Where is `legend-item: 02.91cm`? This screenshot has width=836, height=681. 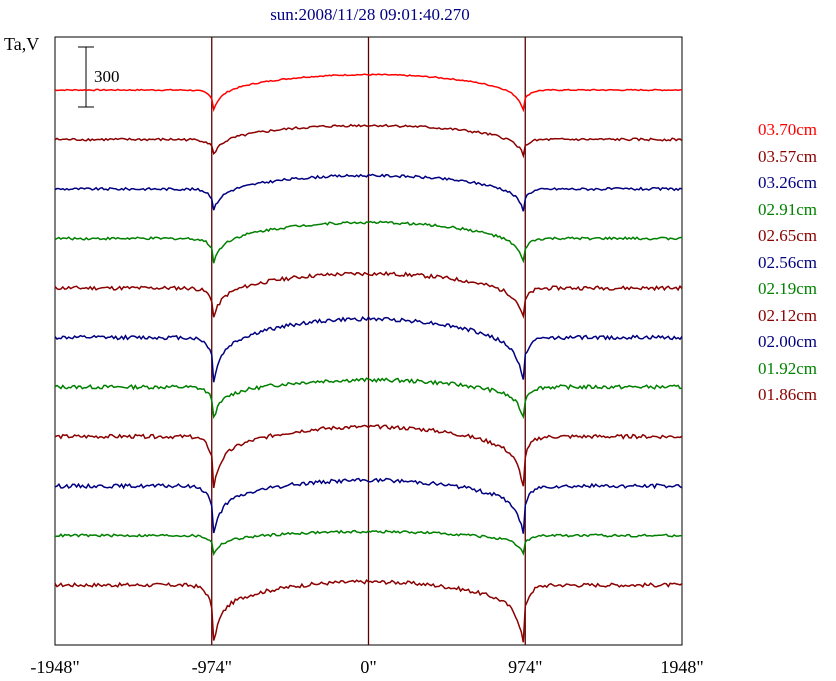
legend-item: 02.91cm is located at coordinates (788, 209).